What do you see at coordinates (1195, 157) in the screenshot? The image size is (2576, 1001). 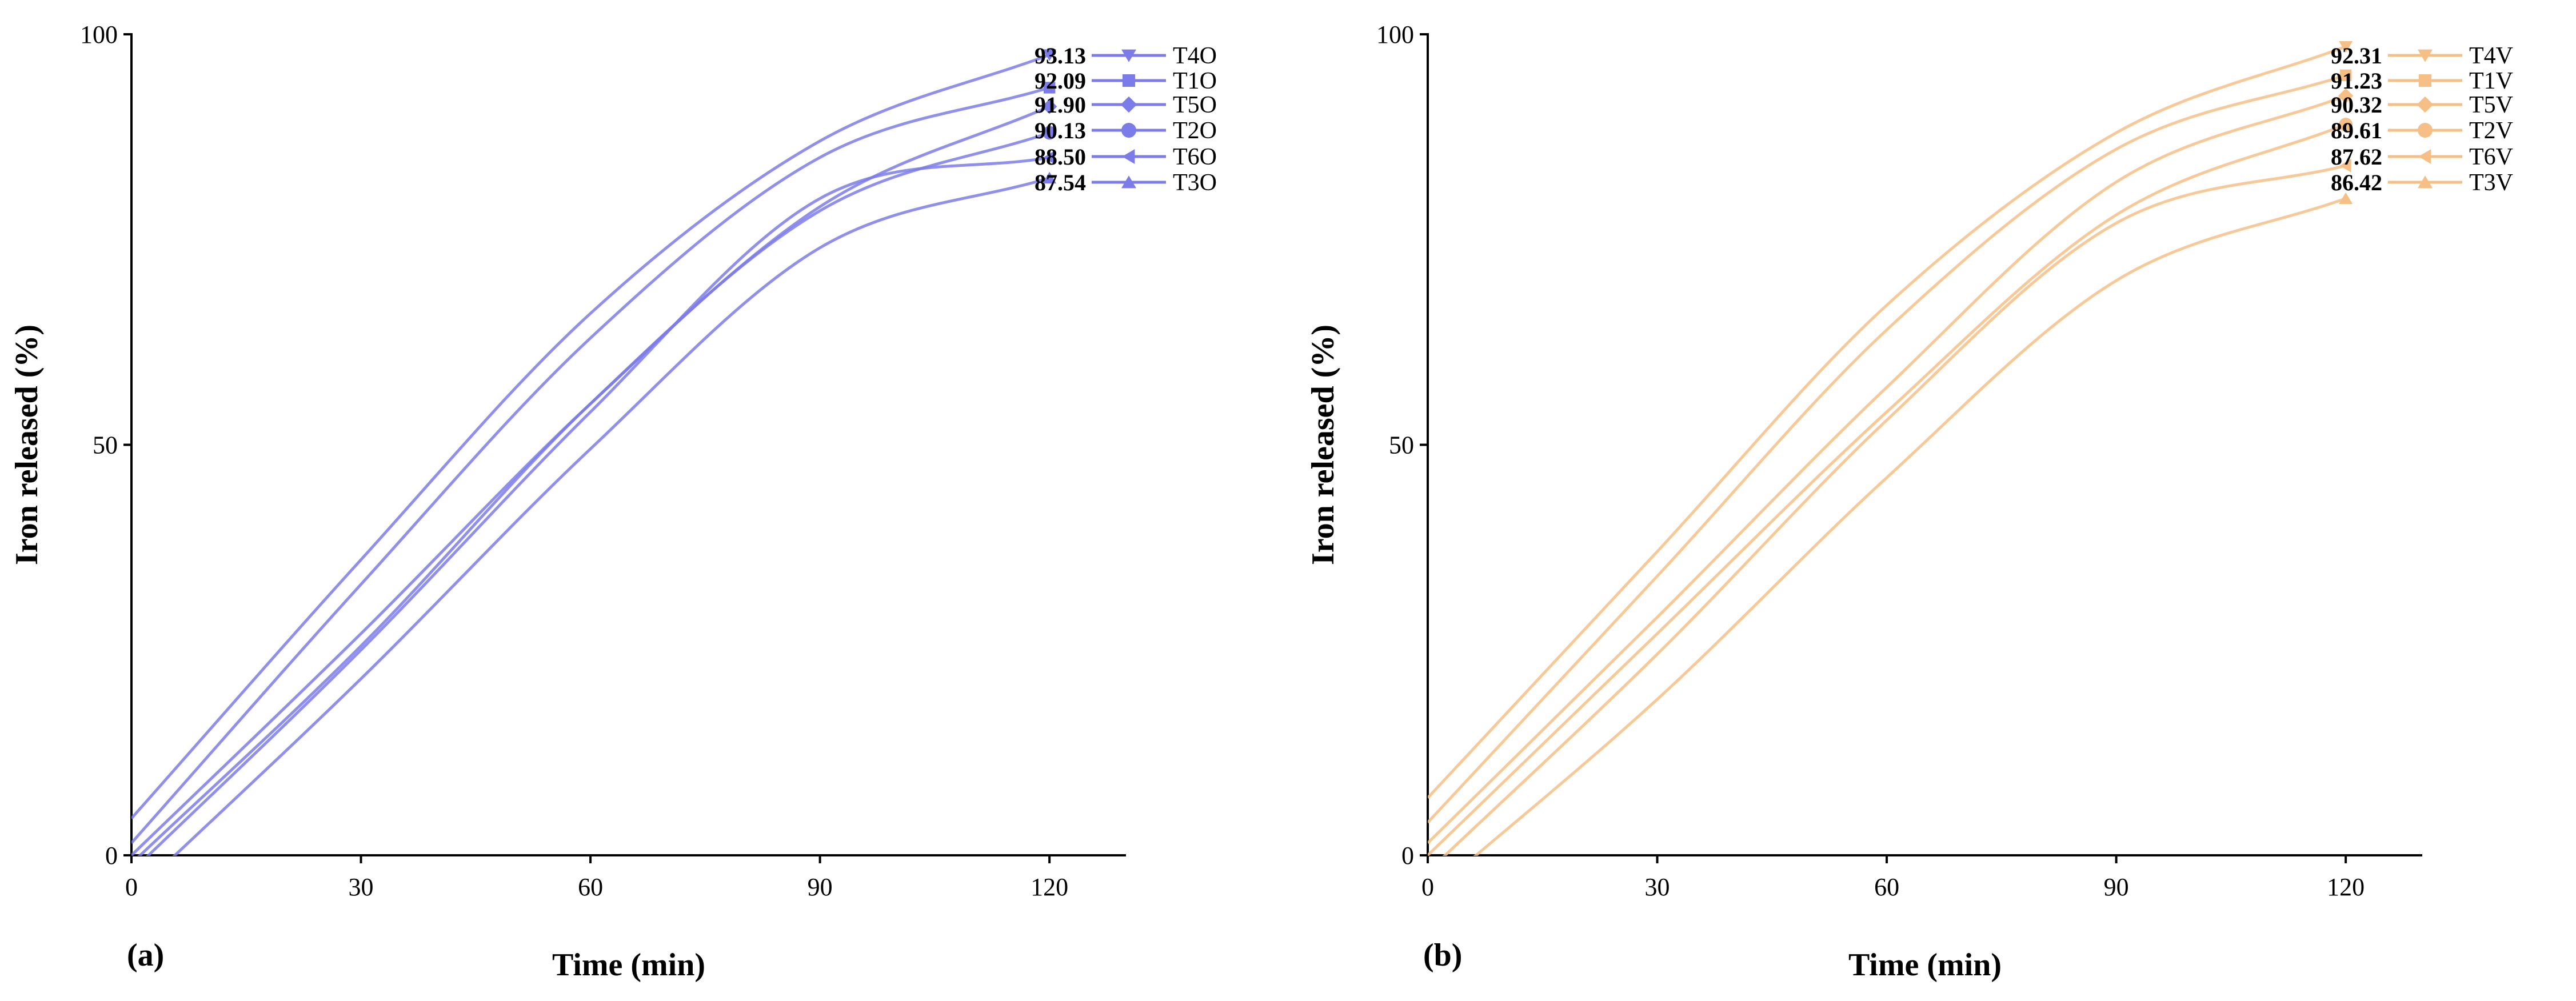 I see `legend-label-T6O: T6O` at bounding box center [1195, 157].